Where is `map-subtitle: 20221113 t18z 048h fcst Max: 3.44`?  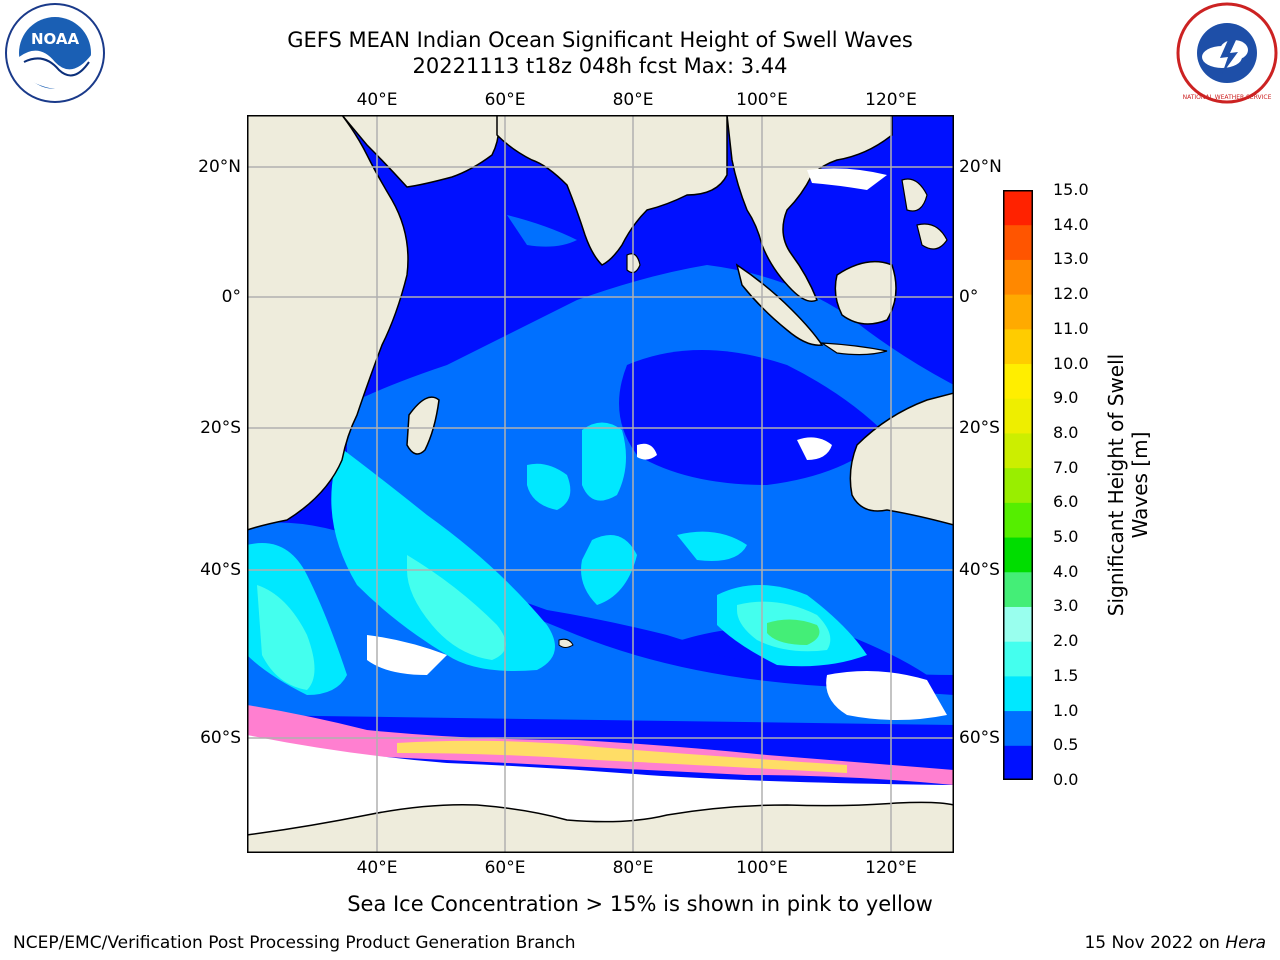
map-subtitle: 20221113 t18z 048h fcst Max: 3.44 is located at coordinates (600, 66).